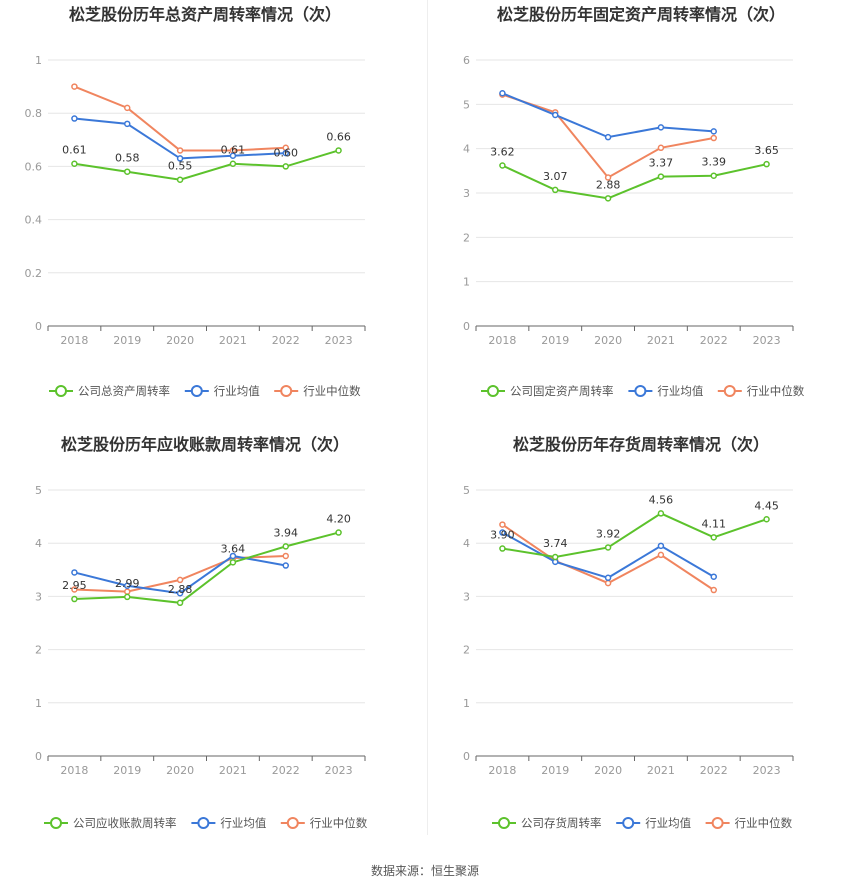 This screenshot has height=891, width=850. I want to click on legend-item-company: 公司总资产周转率, so click(109, 391).